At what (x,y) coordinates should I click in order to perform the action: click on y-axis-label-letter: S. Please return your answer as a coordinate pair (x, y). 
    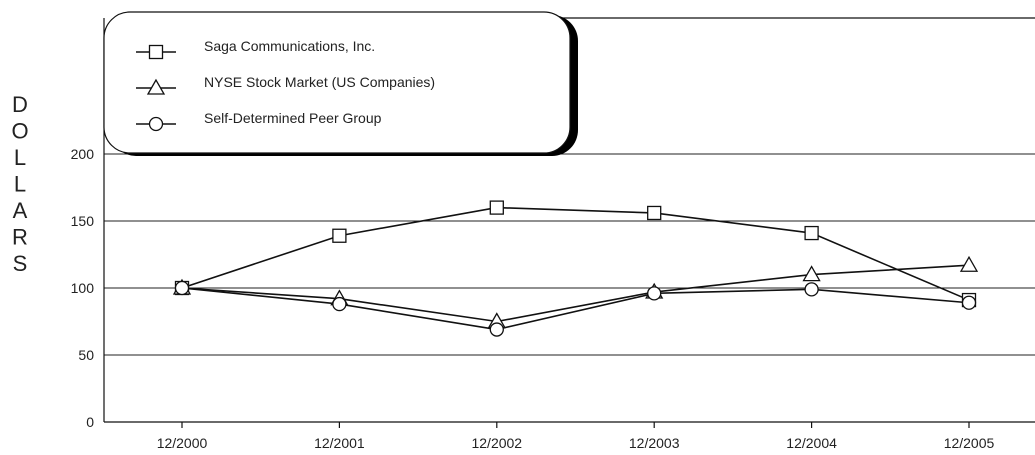
    Looking at the image, I should click on (20, 263).